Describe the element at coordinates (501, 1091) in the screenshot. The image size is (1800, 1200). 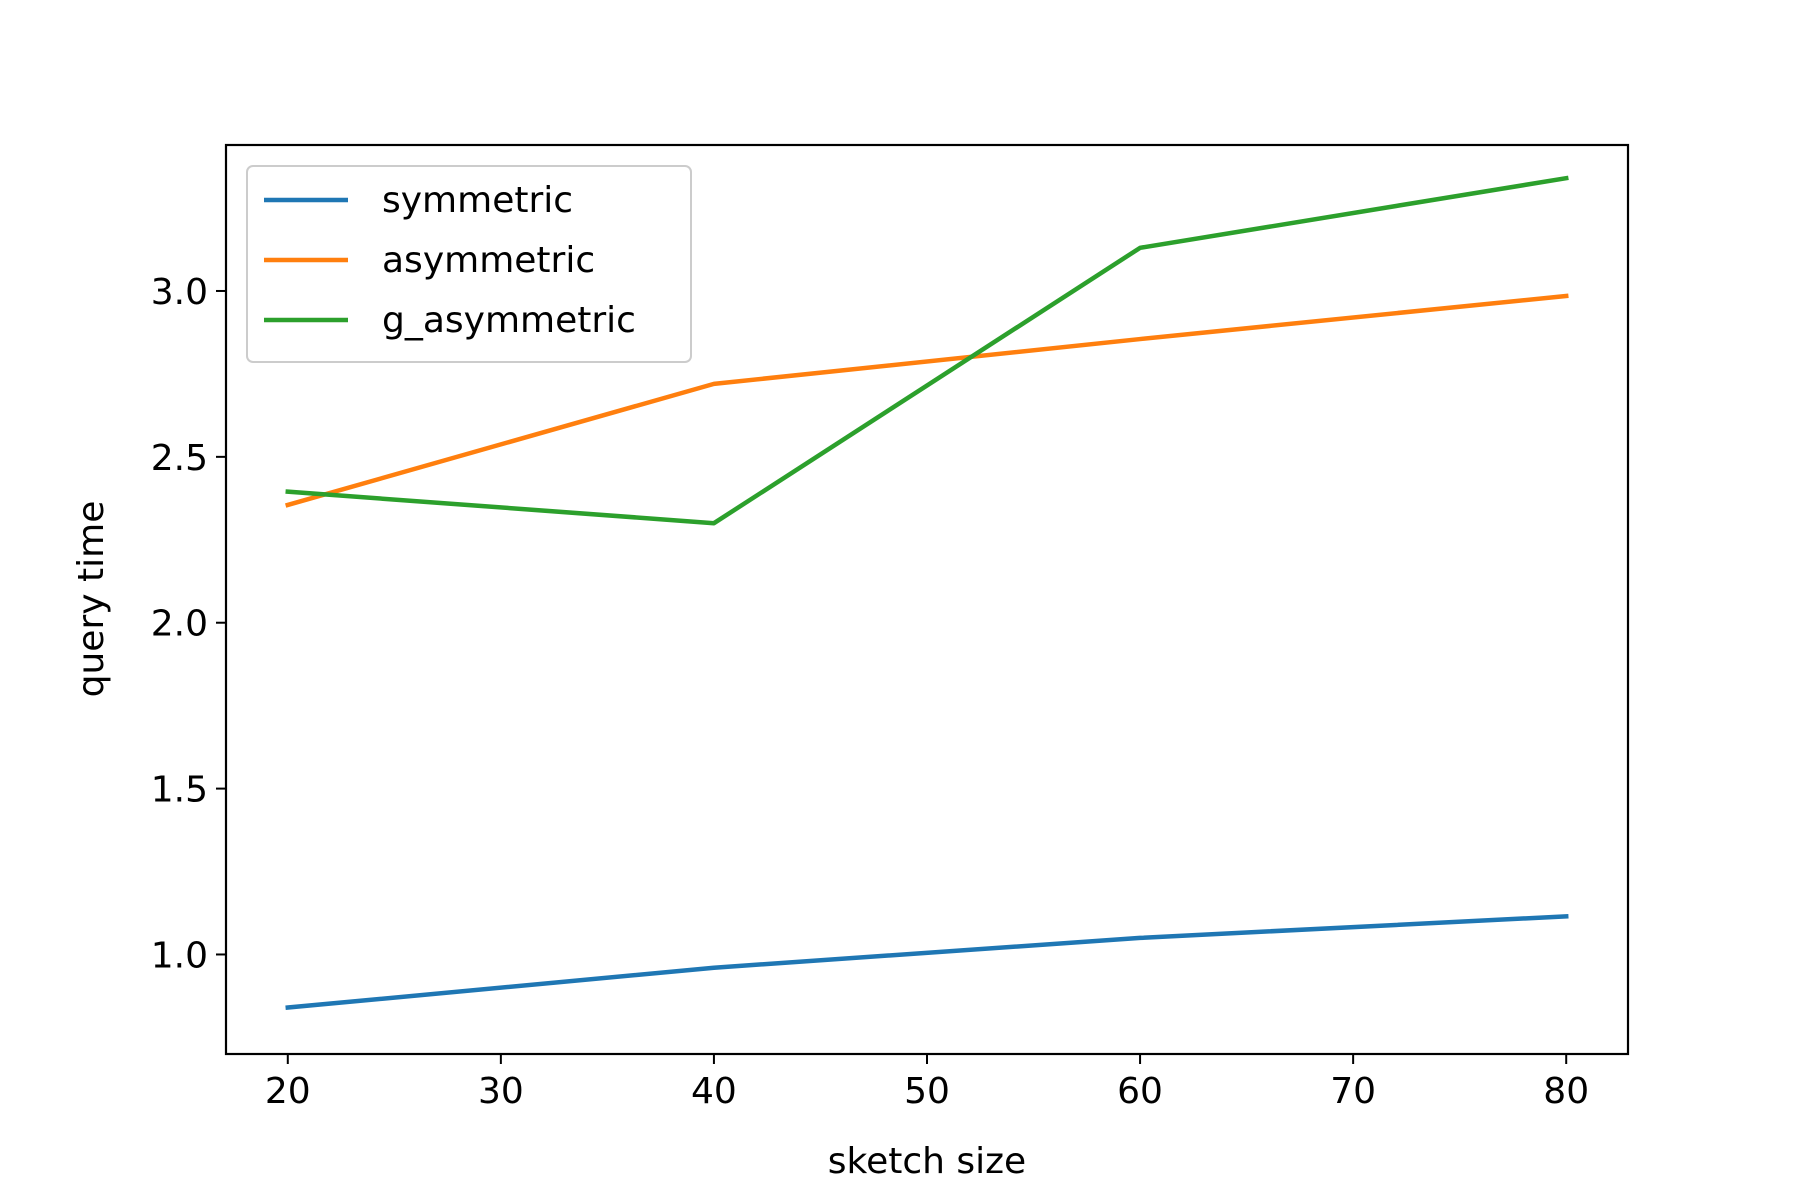
I see `x-tick-label: 30` at that location.